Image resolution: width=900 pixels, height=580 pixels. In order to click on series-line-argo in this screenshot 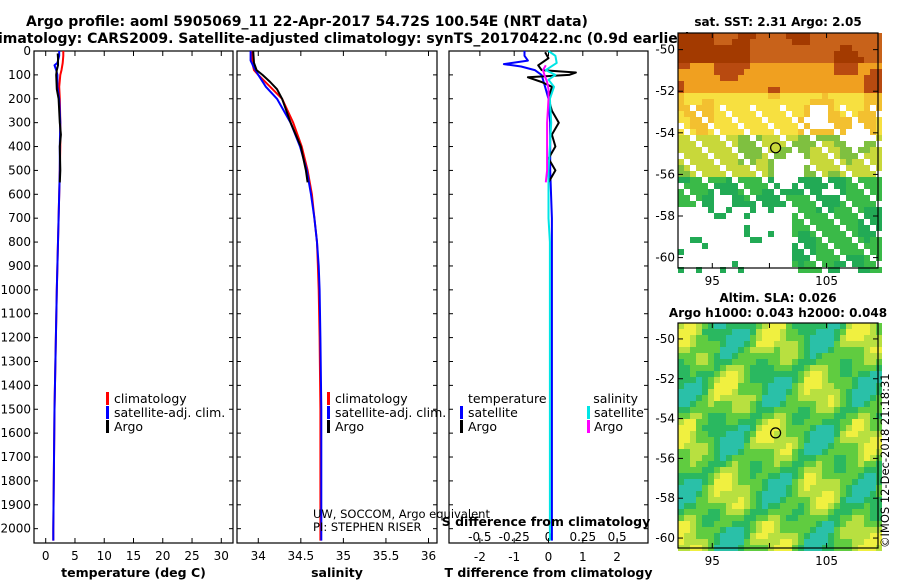, I will do `click(280, 116)`.